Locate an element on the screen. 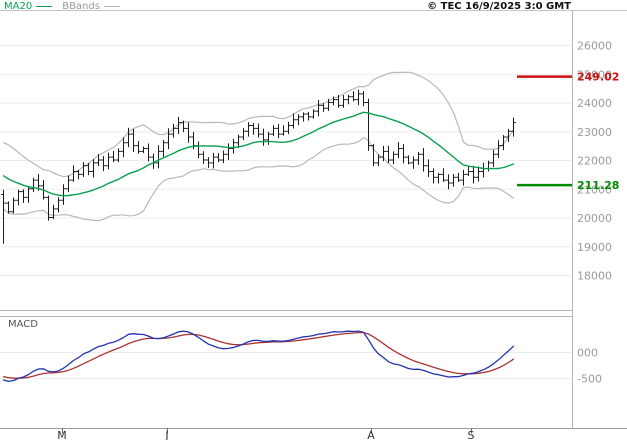 The height and width of the screenshot is (440, 627). price-tick-label: 25000 is located at coordinates (594, 74).